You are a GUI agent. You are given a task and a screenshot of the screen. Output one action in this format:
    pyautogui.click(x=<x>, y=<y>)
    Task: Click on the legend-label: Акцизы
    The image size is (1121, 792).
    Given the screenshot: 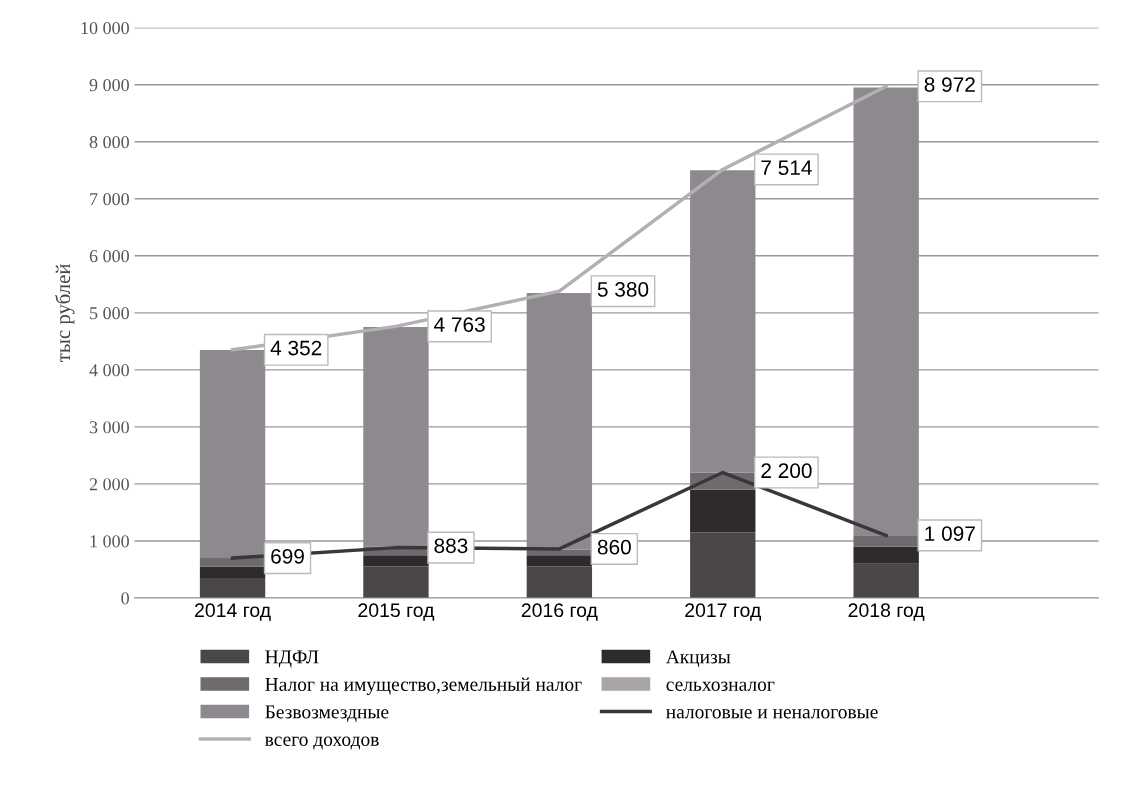 What is the action you would take?
    pyautogui.click(x=698, y=659)
    